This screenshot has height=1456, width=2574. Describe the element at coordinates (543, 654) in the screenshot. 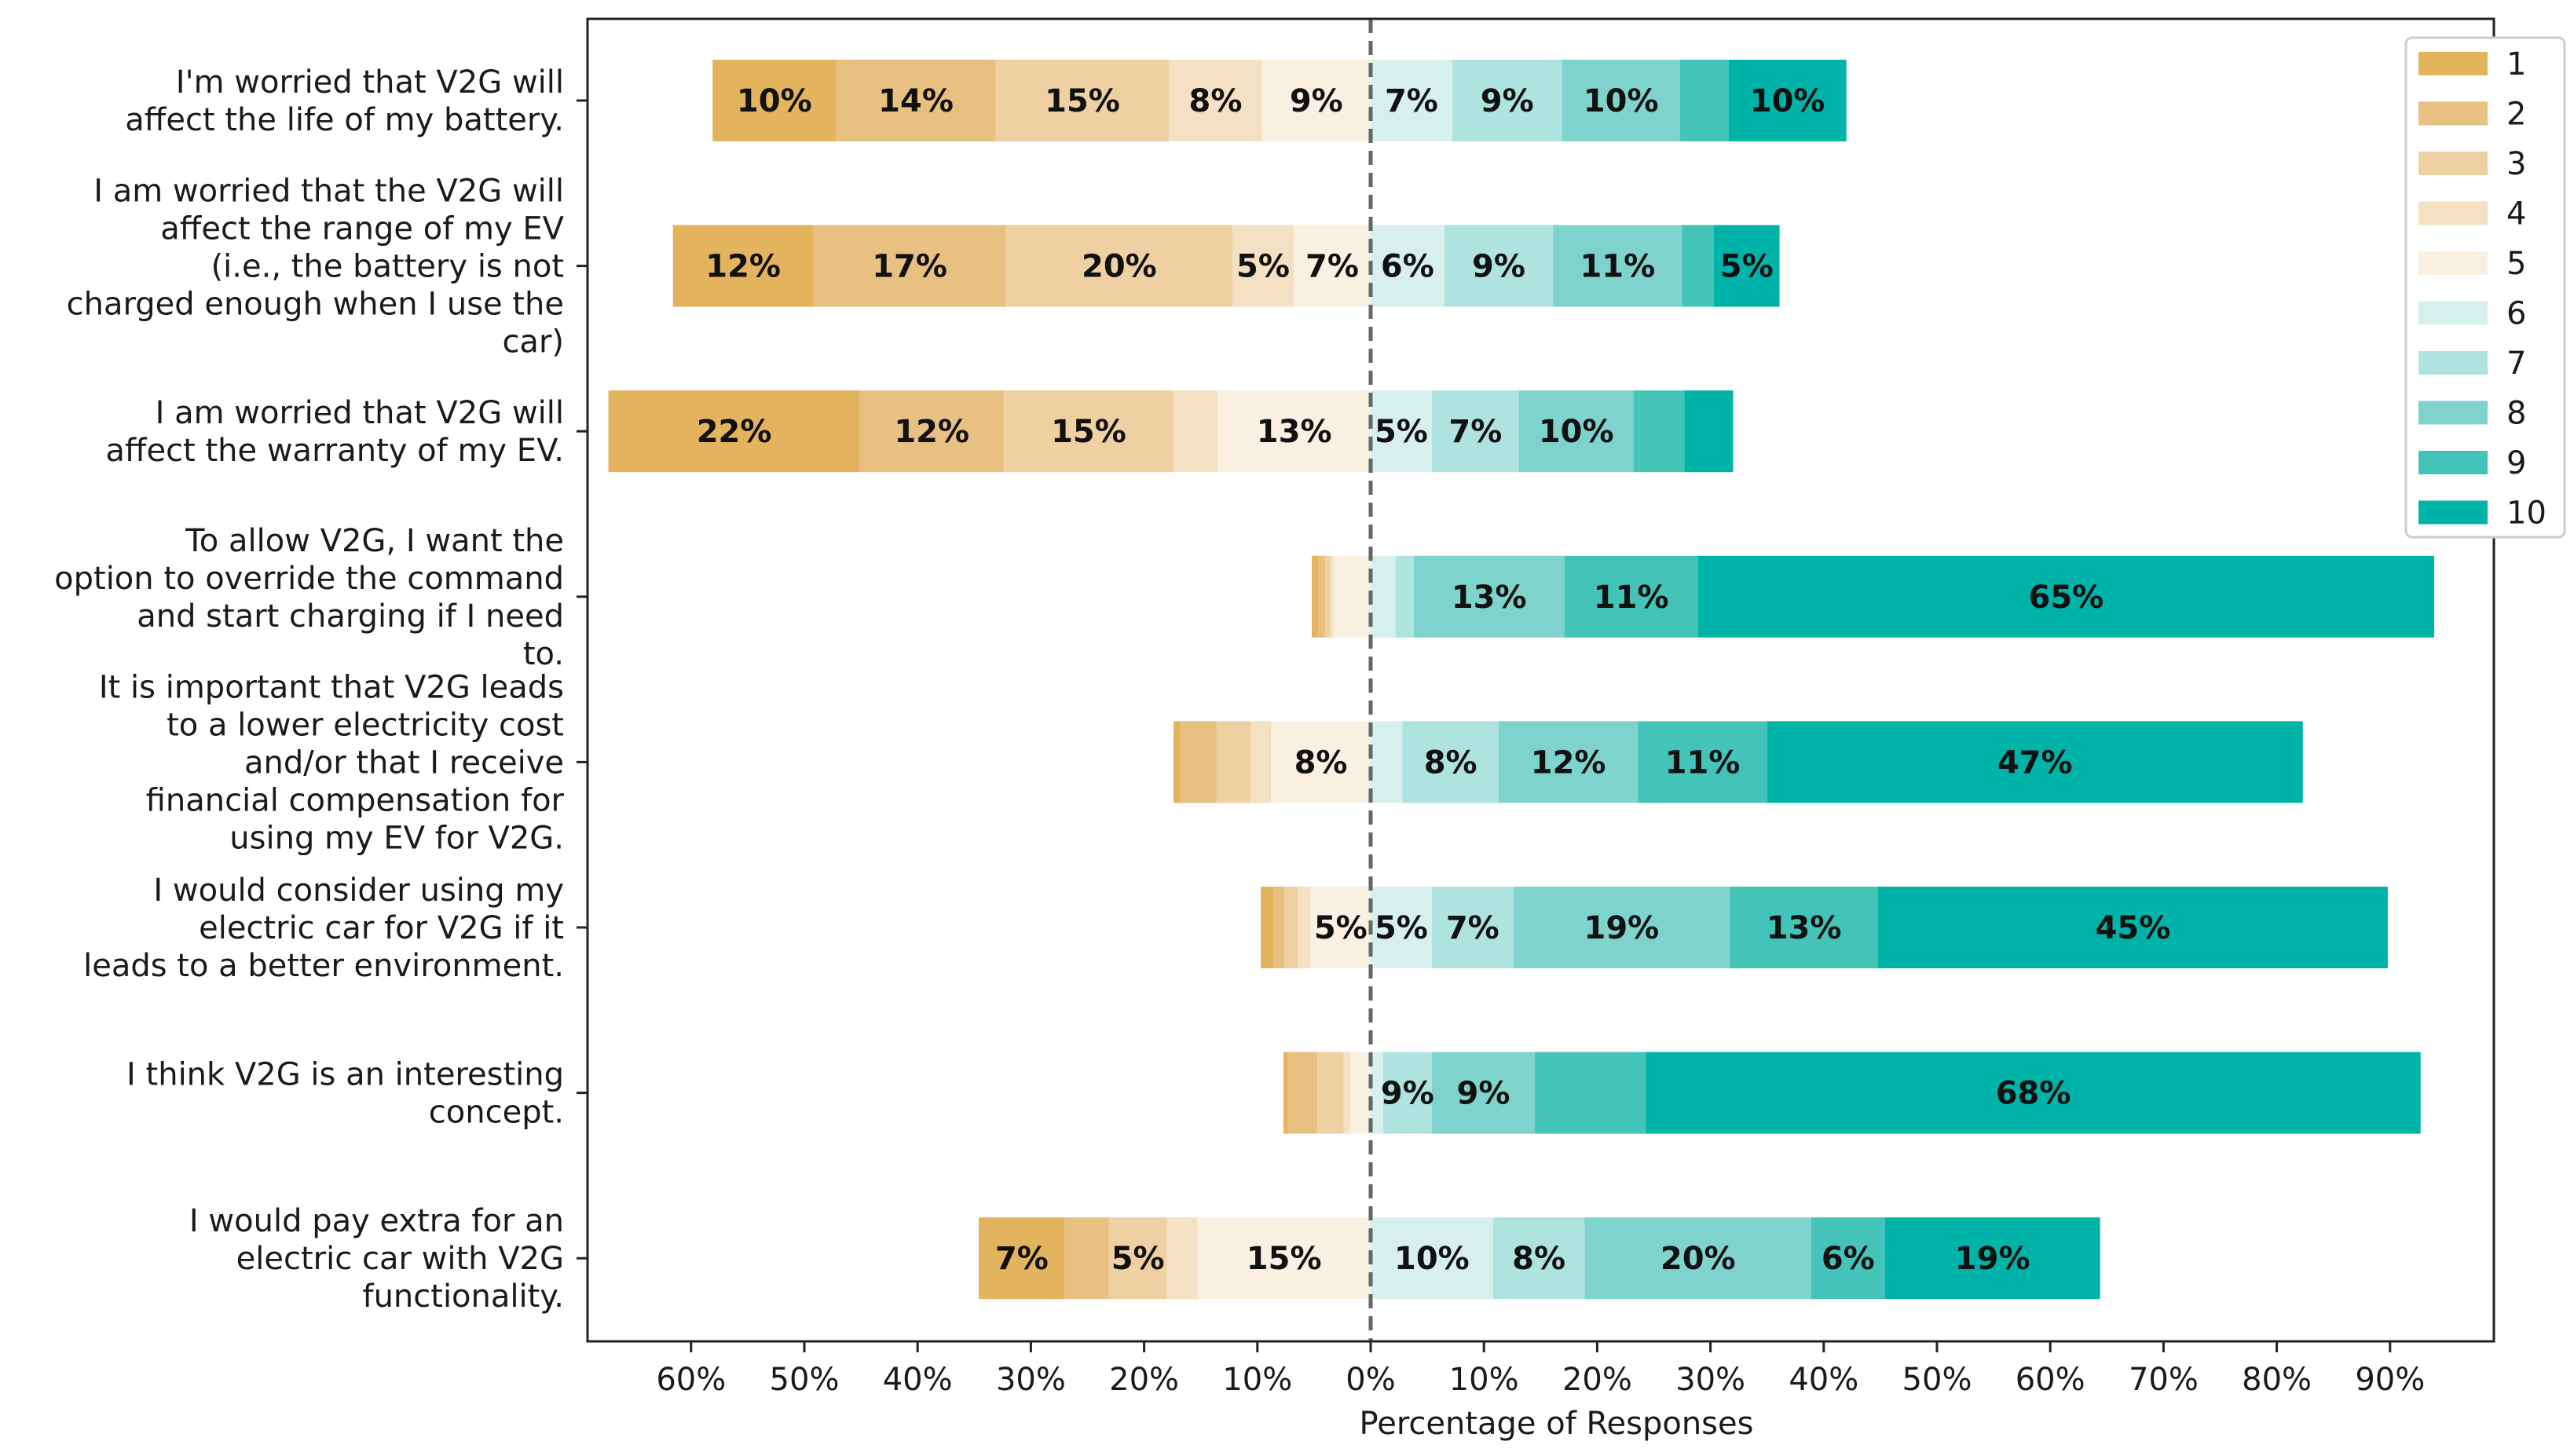

I see `category-label-q4-line-4: to.` at that location.